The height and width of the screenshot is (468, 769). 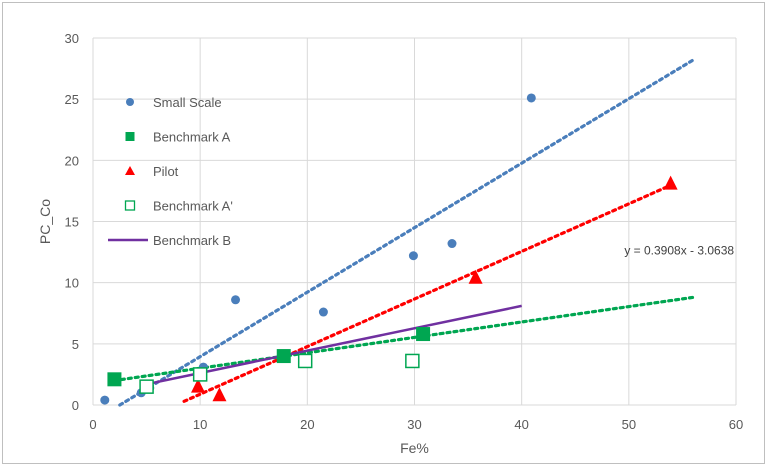 I want to click on x-tick-label: 0, so click(x=92, y=424).